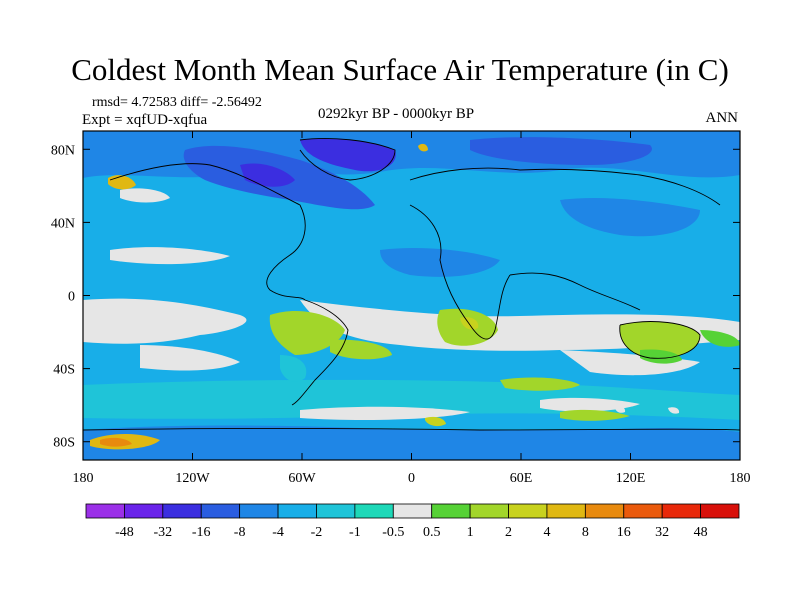  What do you see at coordinates (317, 532) in the screenshot?
I see `colorbar-label: -2` at bounding box center [317, 532].